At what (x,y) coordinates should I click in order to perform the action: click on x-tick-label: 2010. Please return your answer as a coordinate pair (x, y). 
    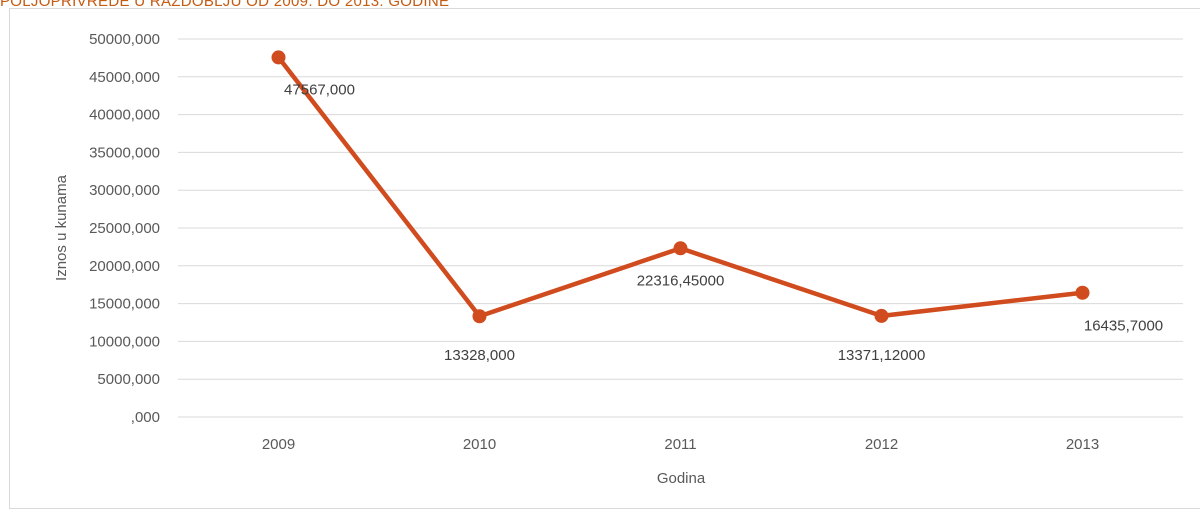
    Looking at the image, I should click on (479, 444).